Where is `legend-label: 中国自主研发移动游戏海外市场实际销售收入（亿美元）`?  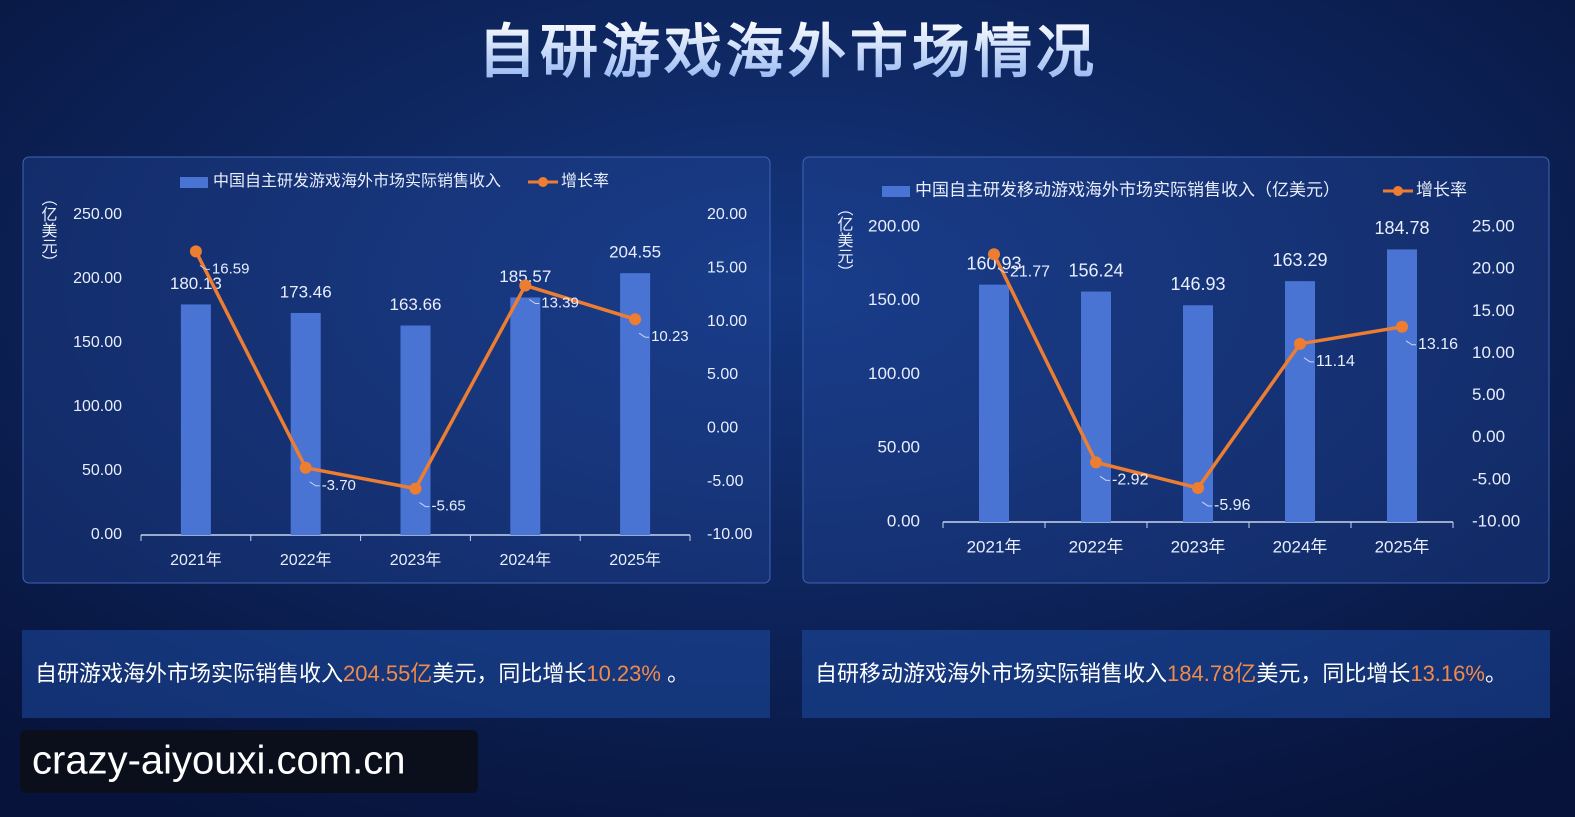
legend-label: 中国自主研发移动游戏海外市场实际销售收入（亿美元） is located at coordinates (1127, 189).